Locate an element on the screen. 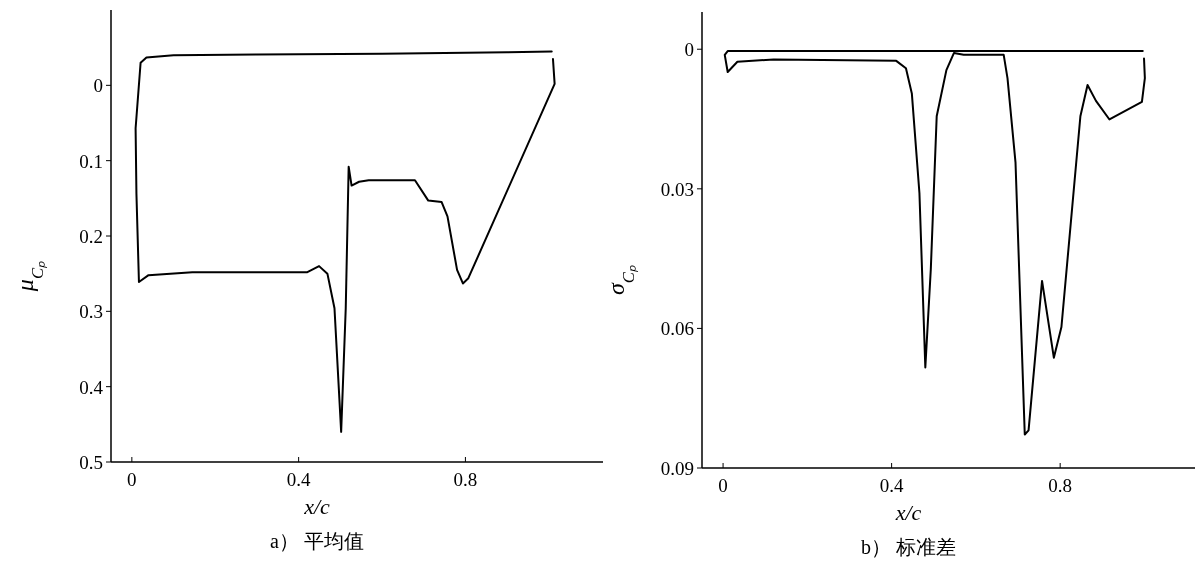 This screenshot has height=572, width=1200. text: b） 标准差 is located at coordinates (908, 547).